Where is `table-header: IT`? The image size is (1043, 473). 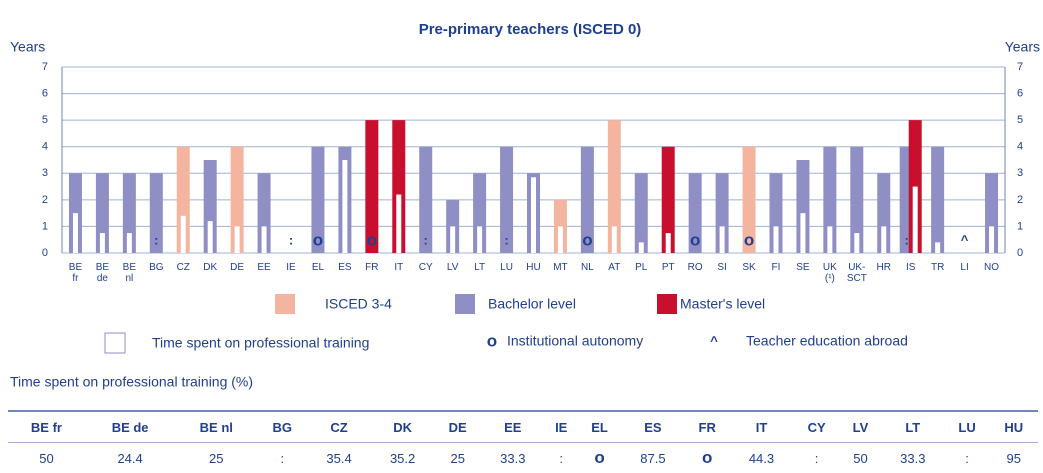 table-header: IT is located at coordinates (762, 427).